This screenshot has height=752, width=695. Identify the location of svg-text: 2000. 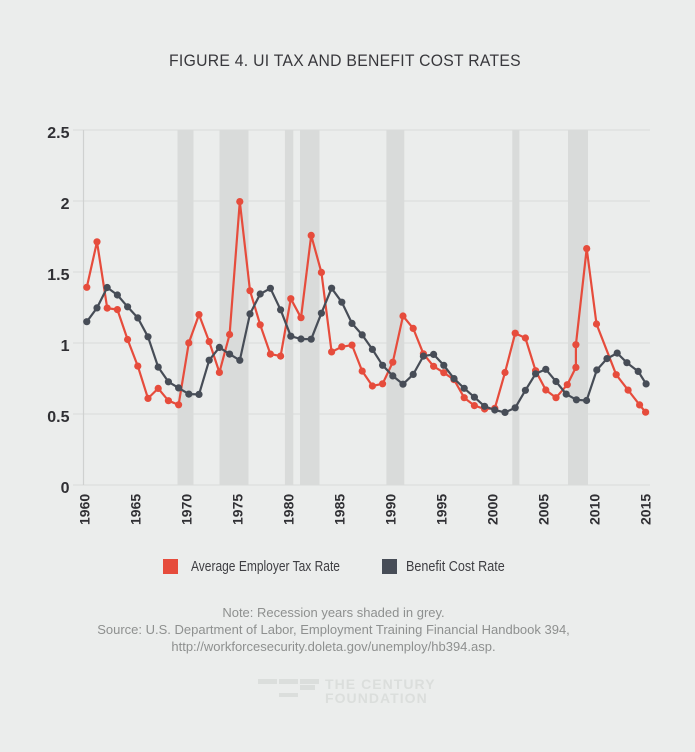
(492, 509).